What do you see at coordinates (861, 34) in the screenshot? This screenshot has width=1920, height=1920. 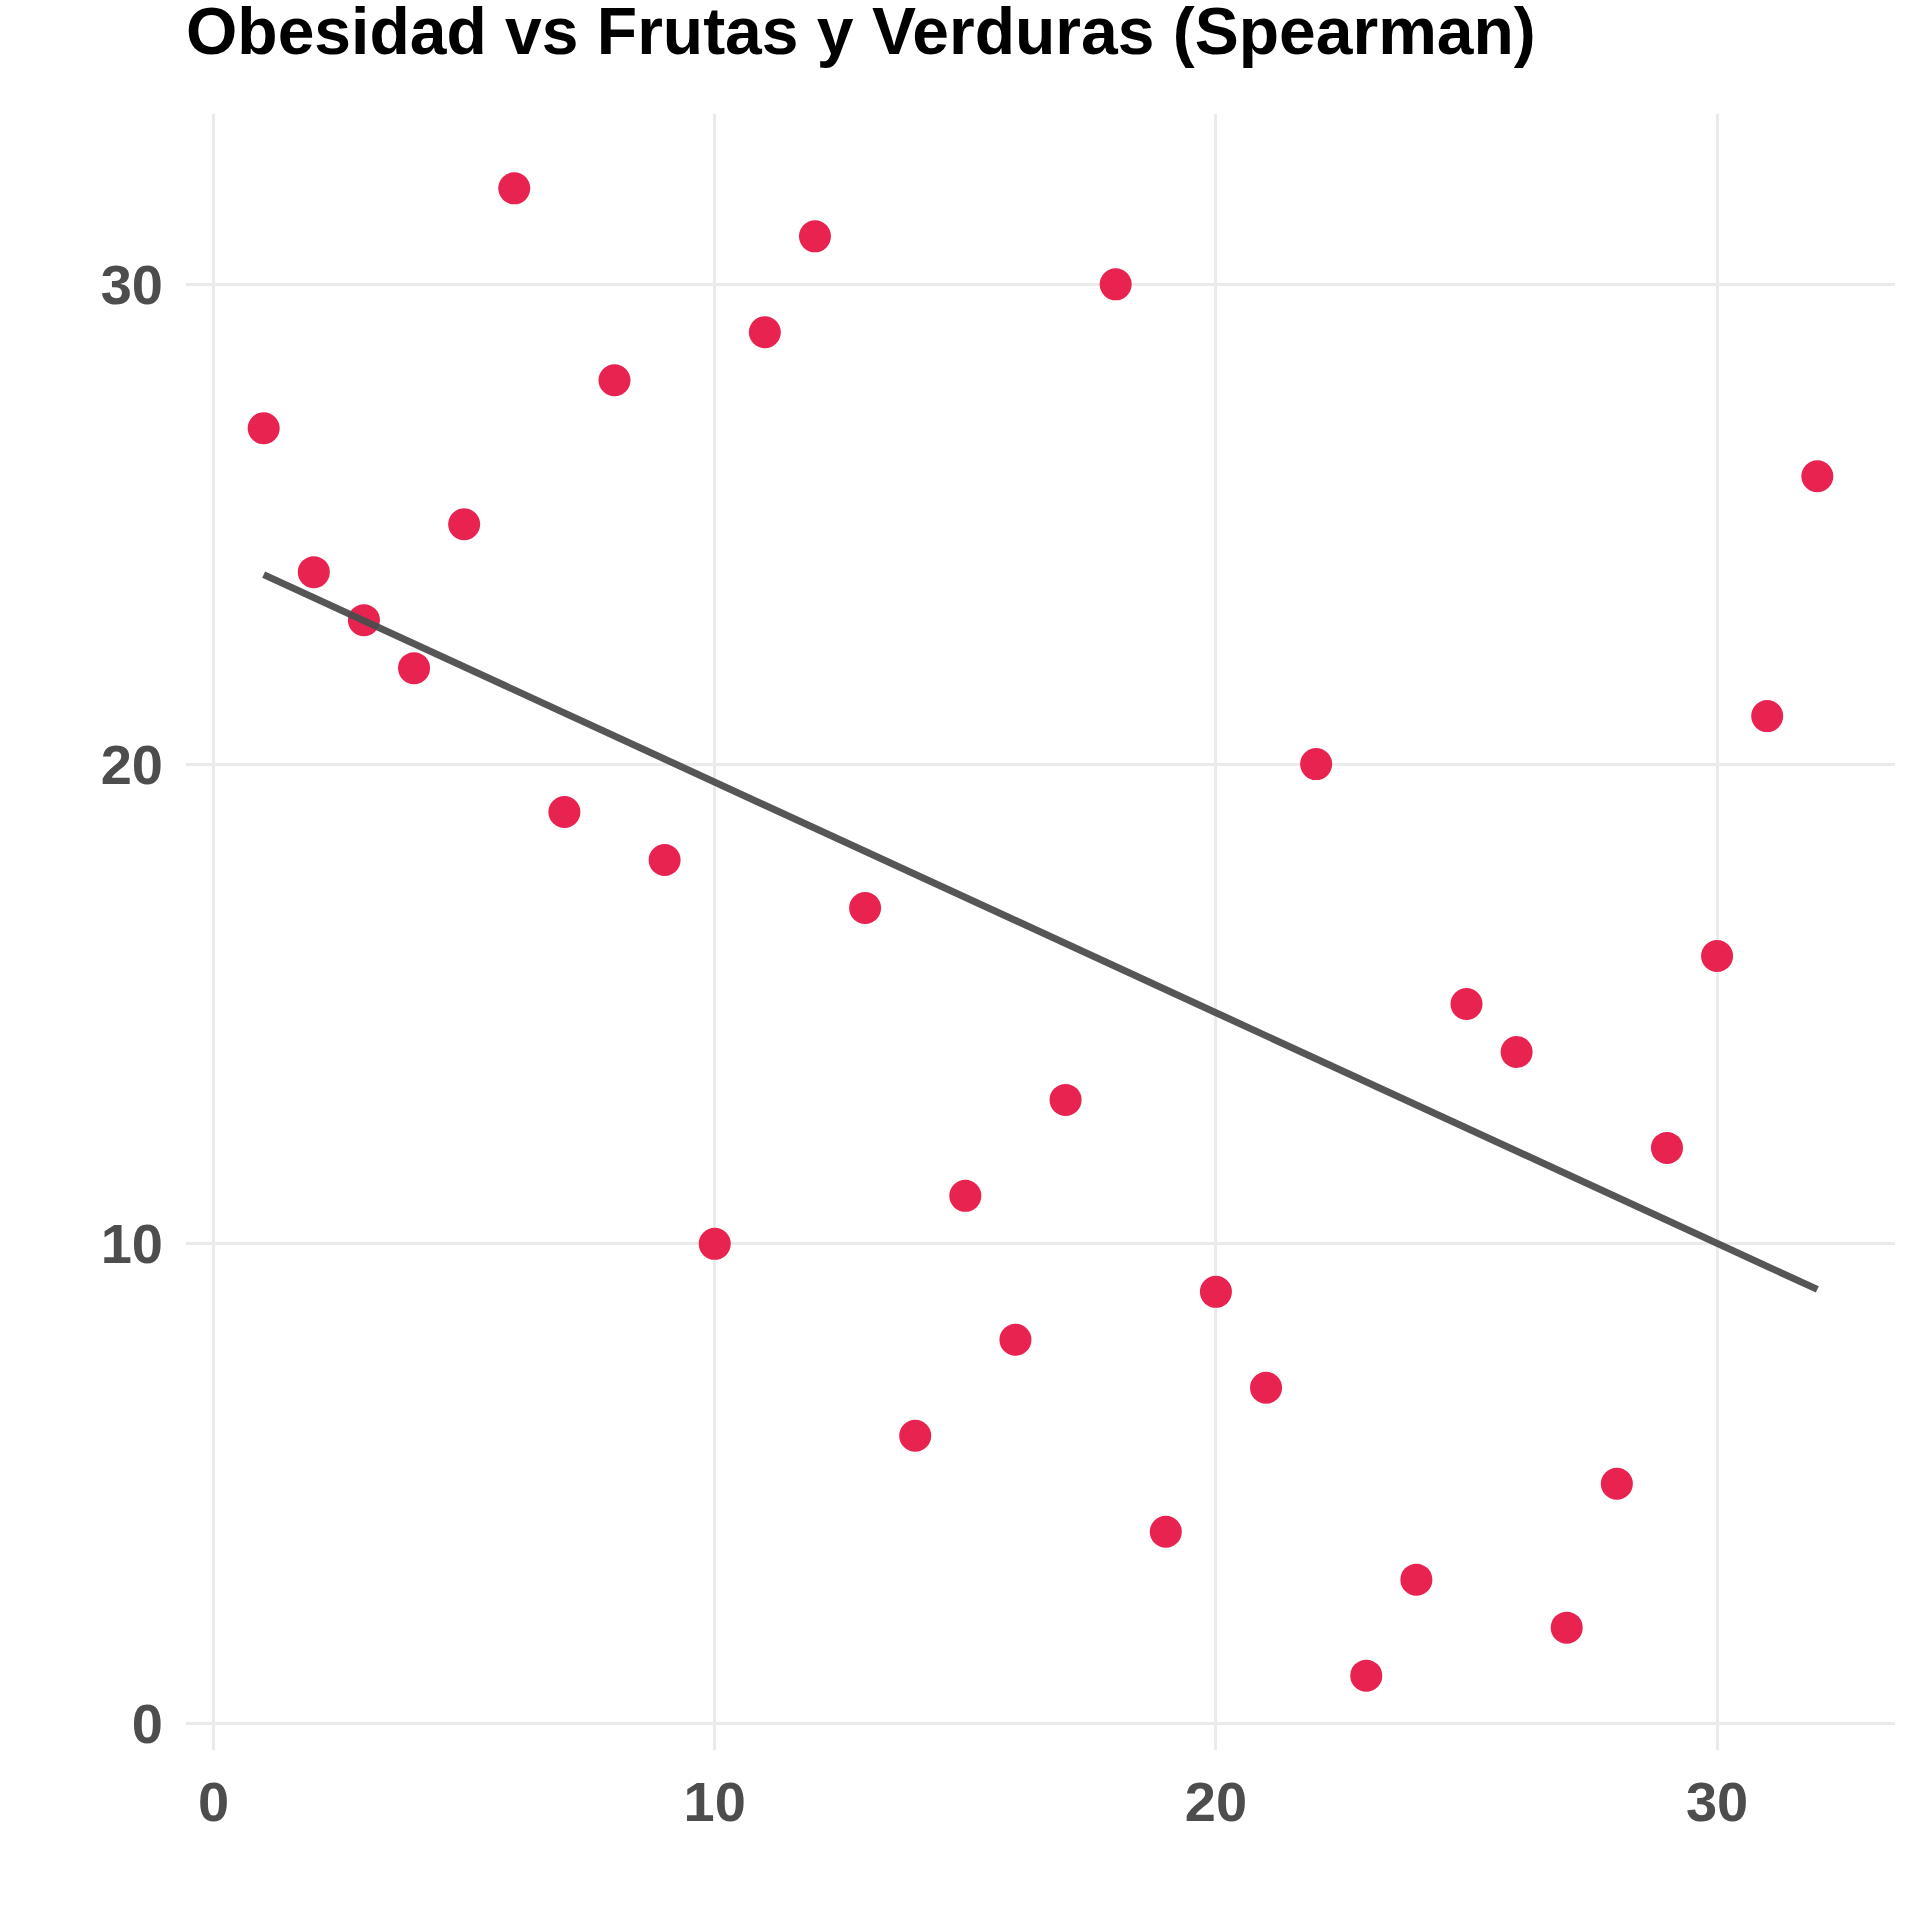 I see `chart-title: Obesidad vs Frutas y Verduras (Spearman)` at bounding box center [861, 34].